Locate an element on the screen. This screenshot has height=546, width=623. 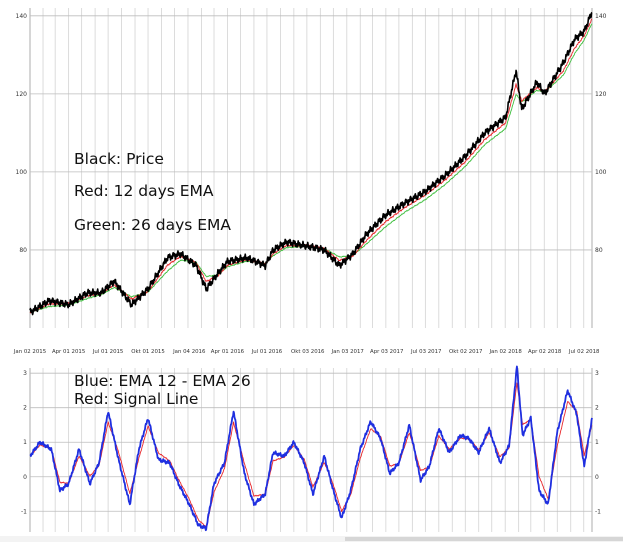
macd-y-tick-label-left: 2 is located at coordinates (25, 408).